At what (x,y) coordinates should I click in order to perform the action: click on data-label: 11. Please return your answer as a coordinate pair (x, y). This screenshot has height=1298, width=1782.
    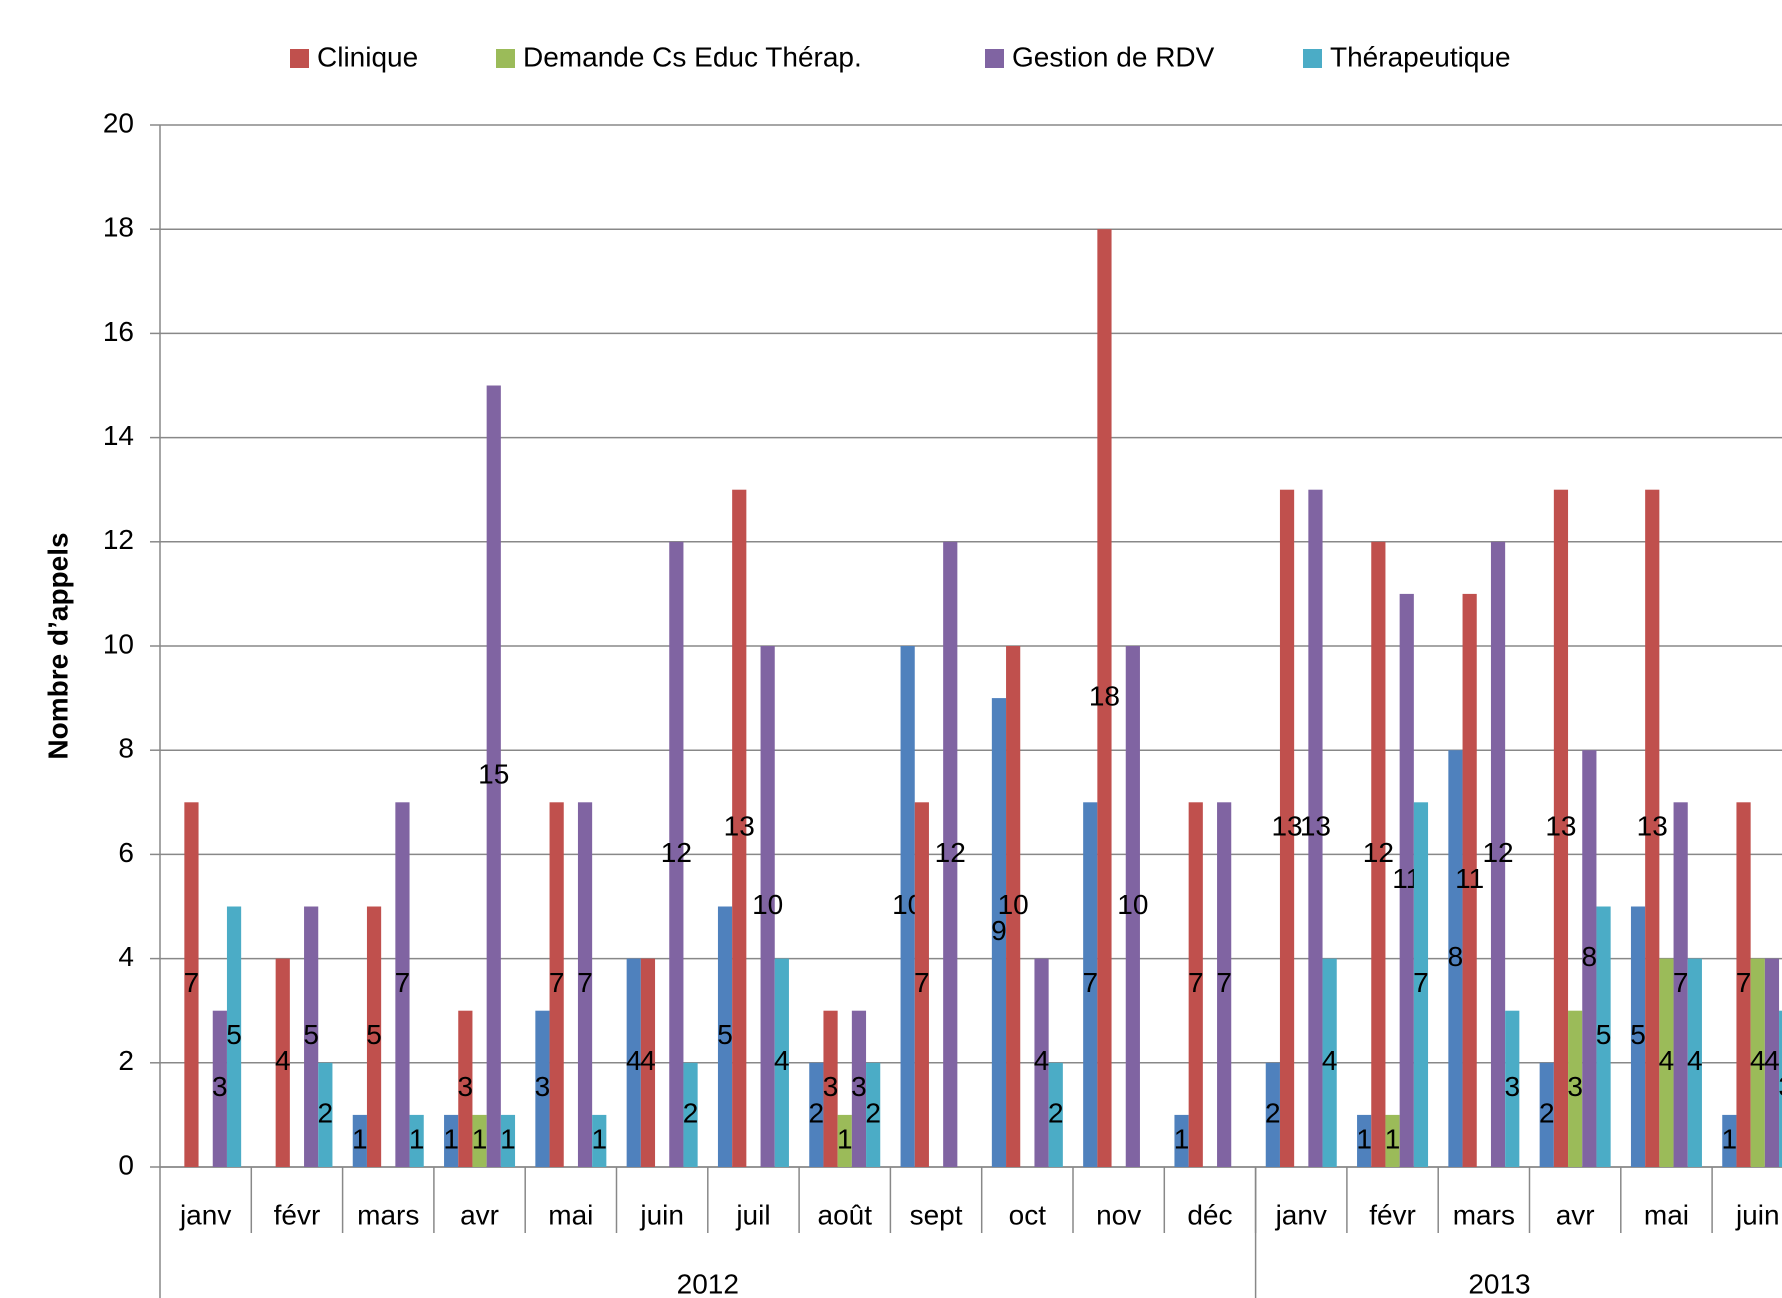
    Looking at the image, I should click on (1469, 878).